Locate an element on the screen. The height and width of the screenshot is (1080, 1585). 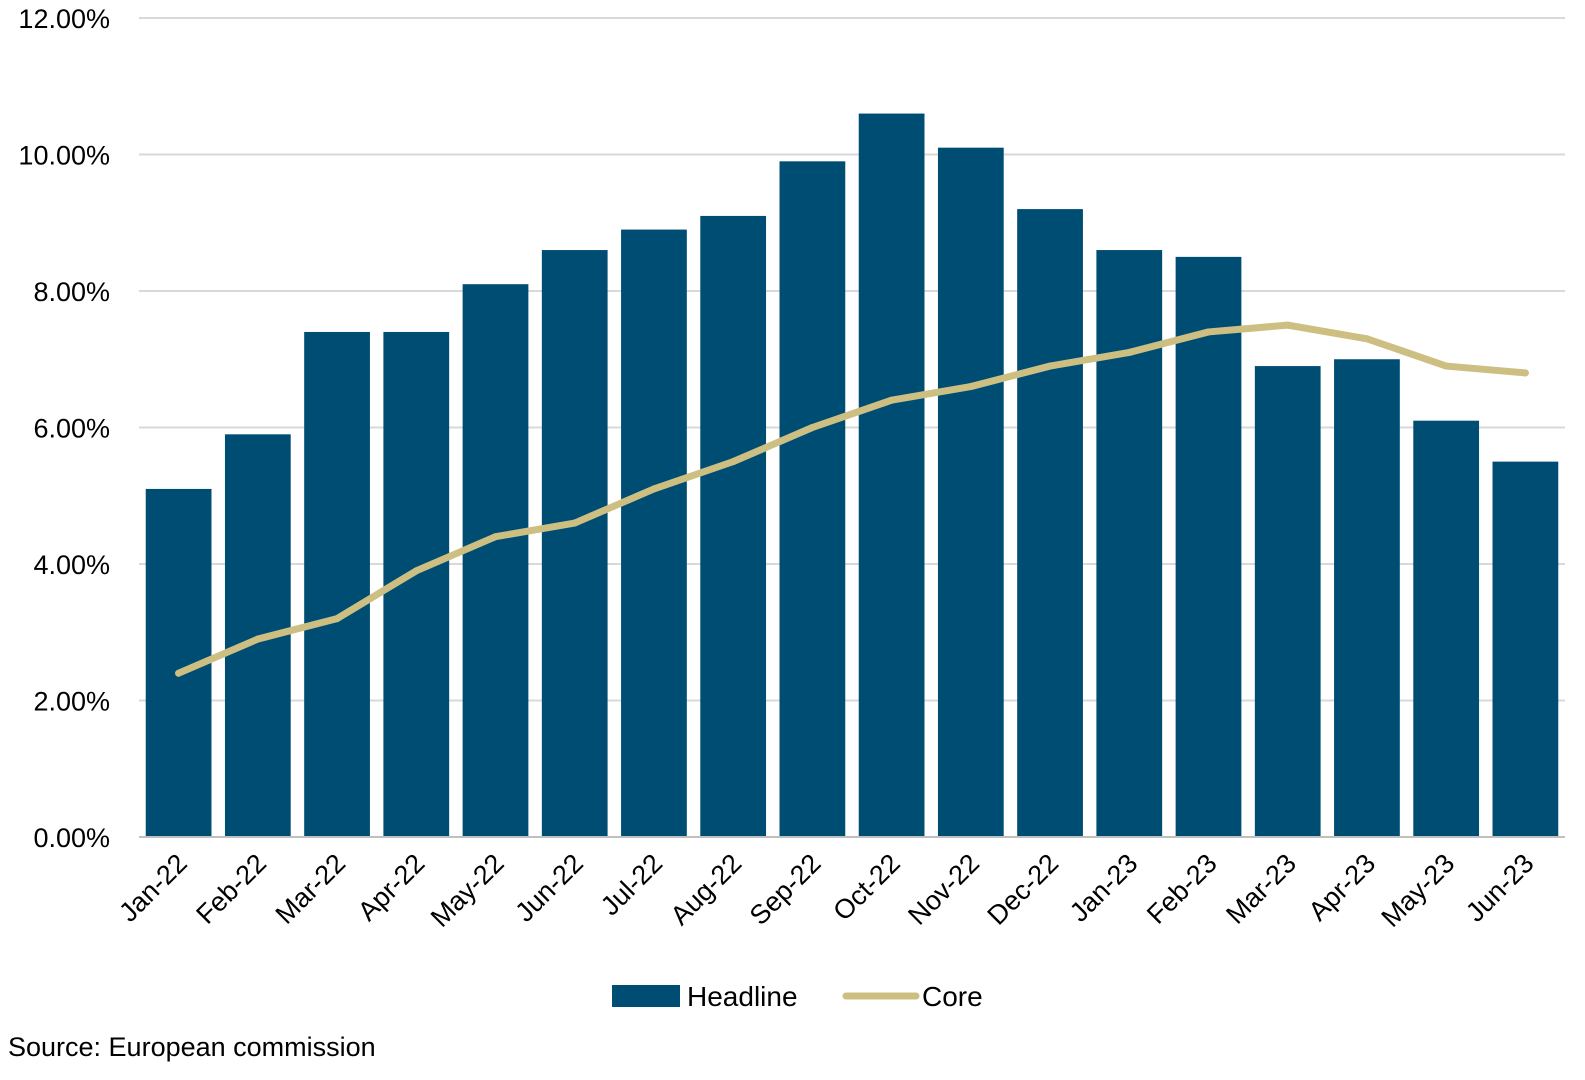
y-tick-label: 12.00% is located at coordinates (64, 19).